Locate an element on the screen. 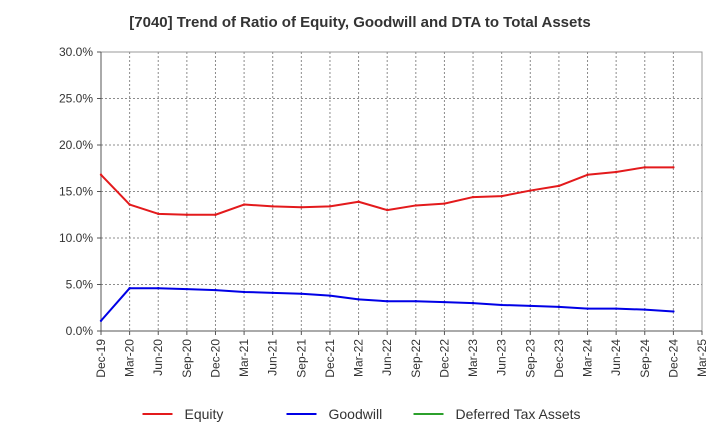 This screenshot has width=720, height=440. y-tick-label: 10.0% is located at coordinates (76, 238).